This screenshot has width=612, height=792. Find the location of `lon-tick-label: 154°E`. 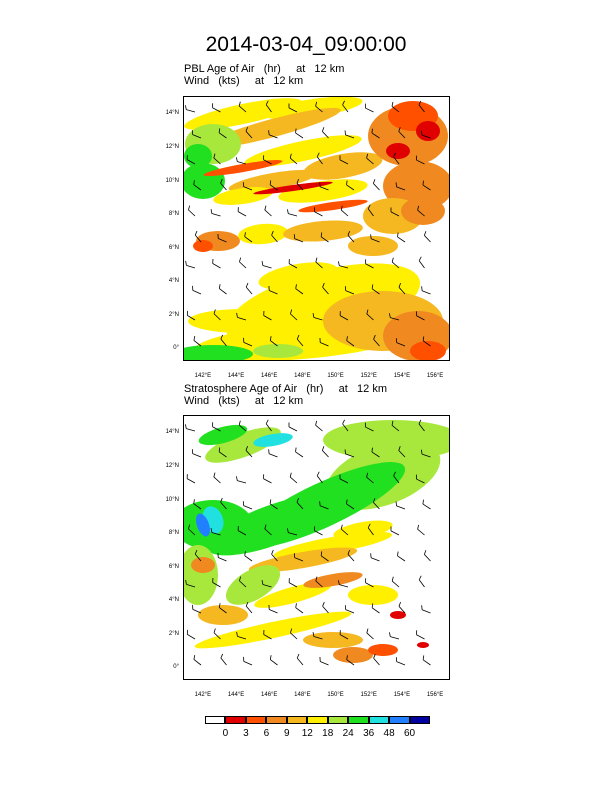

lon-tick-label: 154°E is located at coordinates (402, 695).